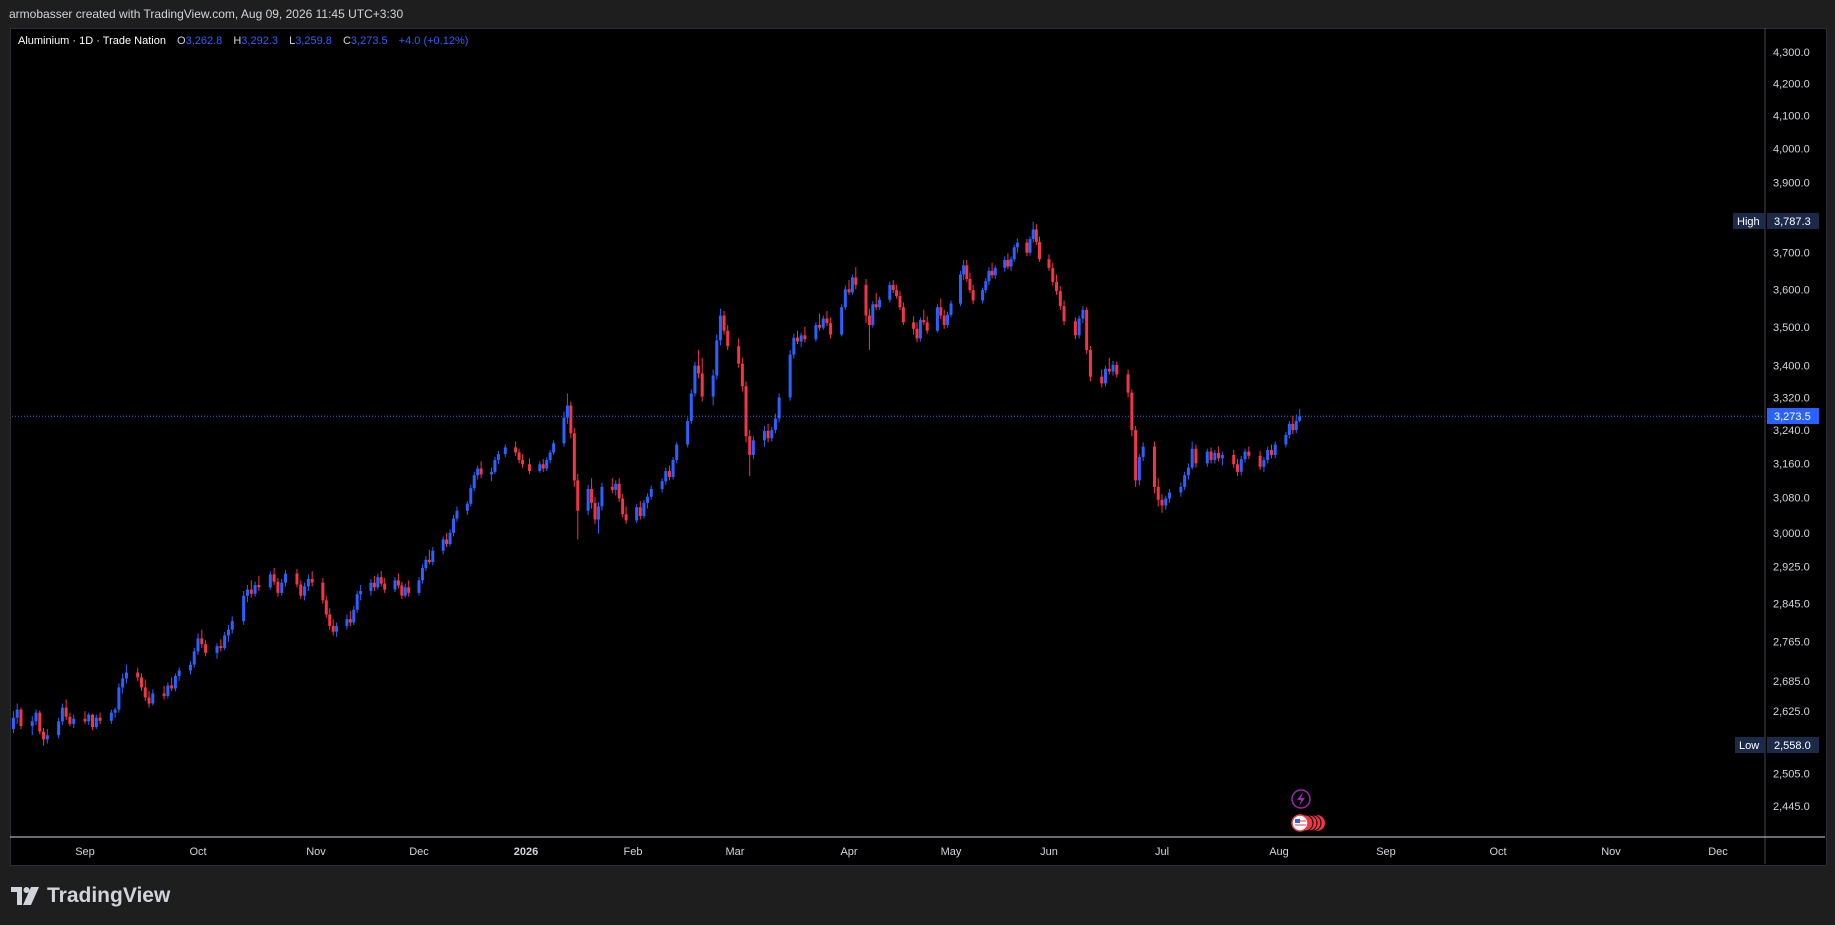 This screenshot has height=925, width=1835. I want to click on last-price-badge-value: 3,273.5, so click(1792, 417).